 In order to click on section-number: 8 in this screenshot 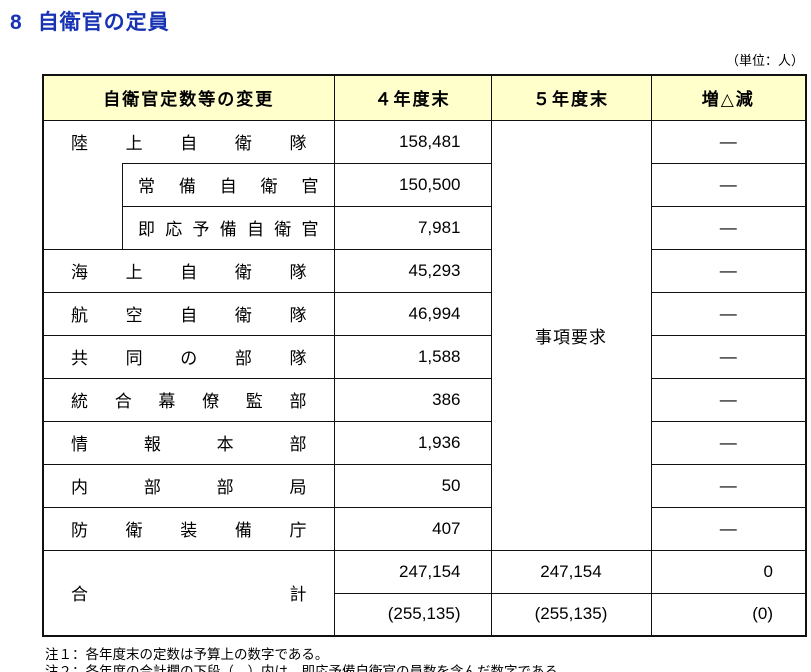, I will do `click(16, 22)`.